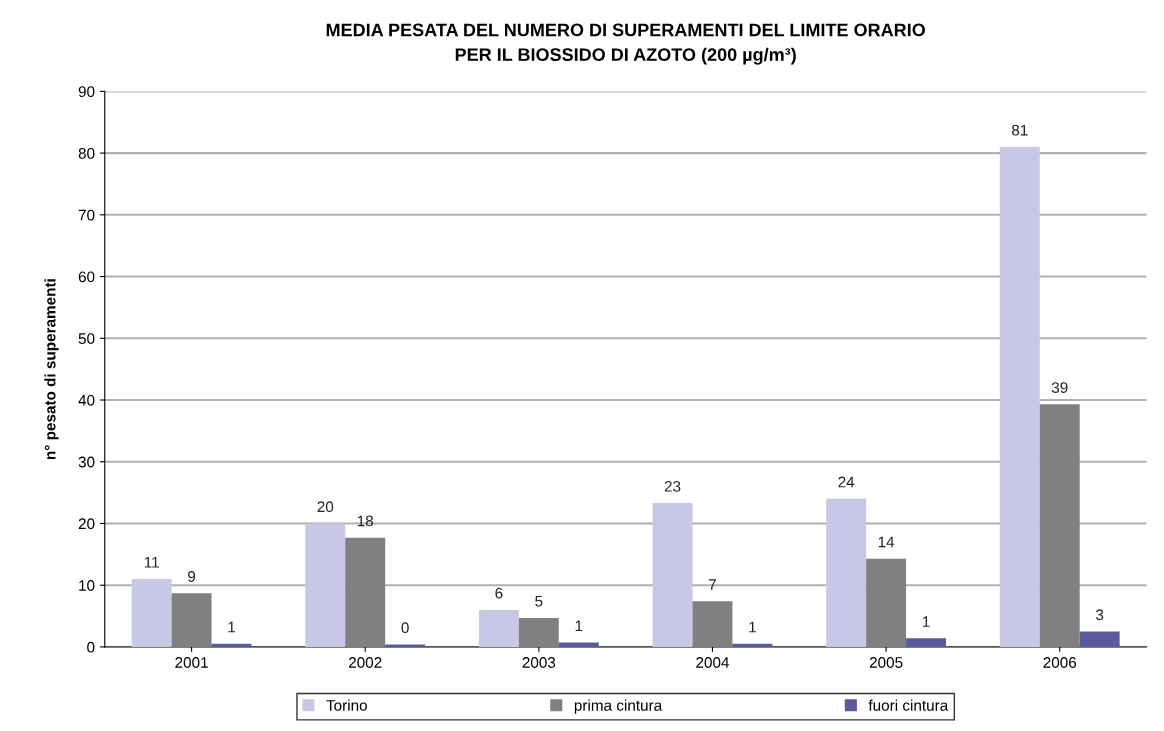 The image size is (1164, 731). I want to click on chart-title: MEDIA PESATA DEL NUMERO DI SUPERAMENTI DEL LIMITE ORARIO PER IL BIOSSIDO DI AZOTO (200 µg/m³), so click(626, 44).